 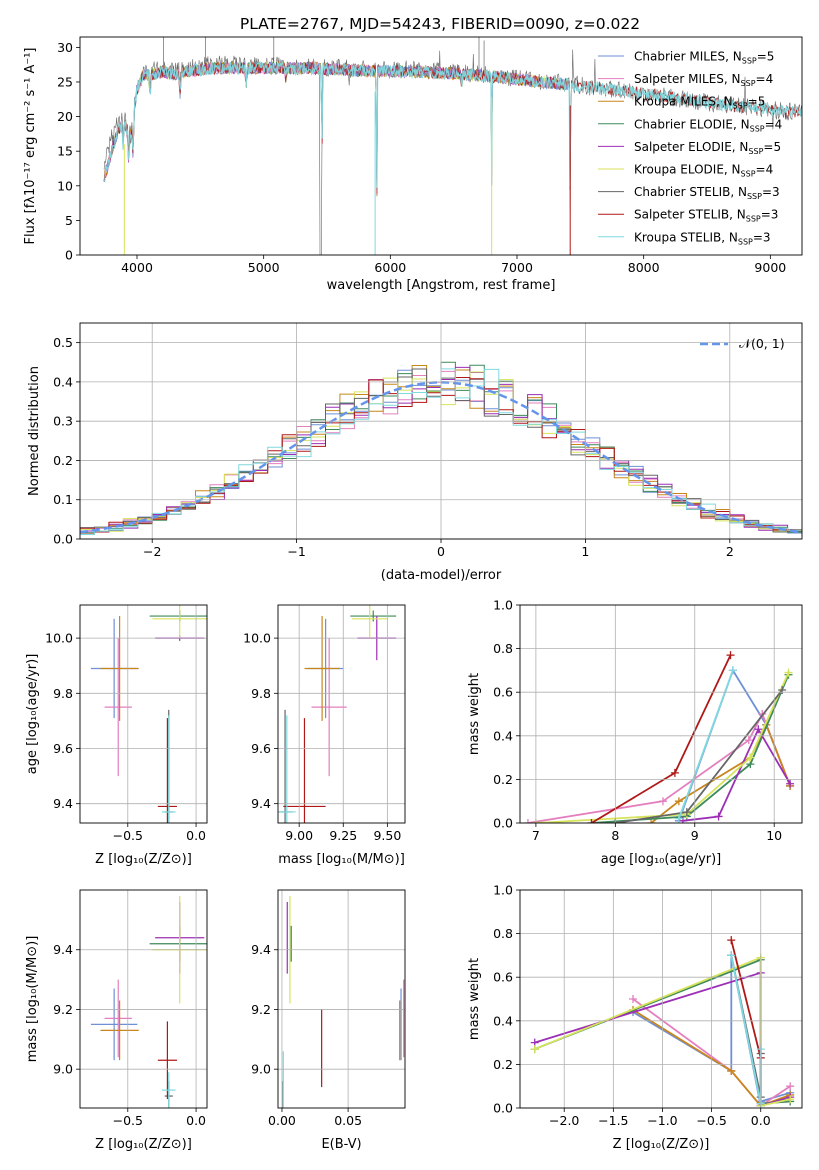 What do you see at coordinates (755, 151) in the screenshot?
I see `legend-subscript-4: SSP` at bounding box center [755, 151].